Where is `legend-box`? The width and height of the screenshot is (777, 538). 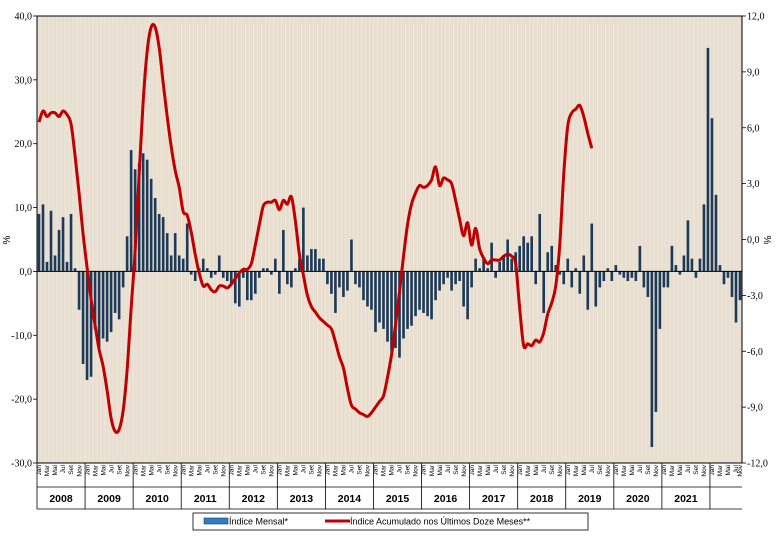 legend-box is located at coordinates (390, 521).